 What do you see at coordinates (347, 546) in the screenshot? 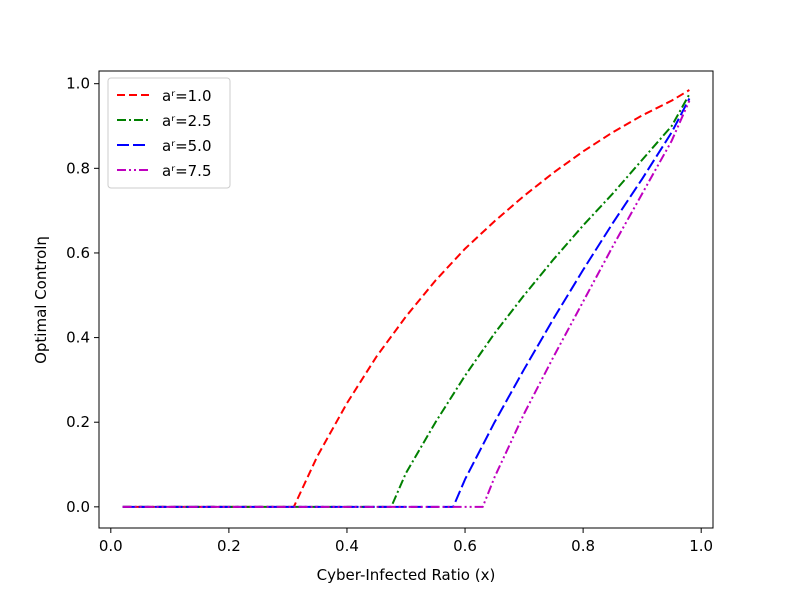
I see `x-tick-label: 0.4` at bounding box center [347, 546].